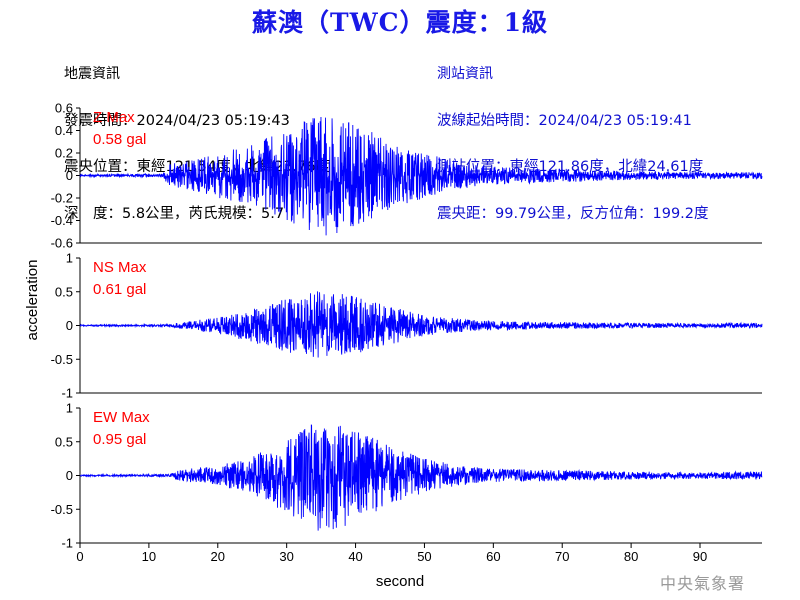 The width and height of the screenshot is (800, 600). What do you see at coordinates (64, 153) in the screenshot?
I see `y-tick-label: 0.2` at bounding box center [64, 153].